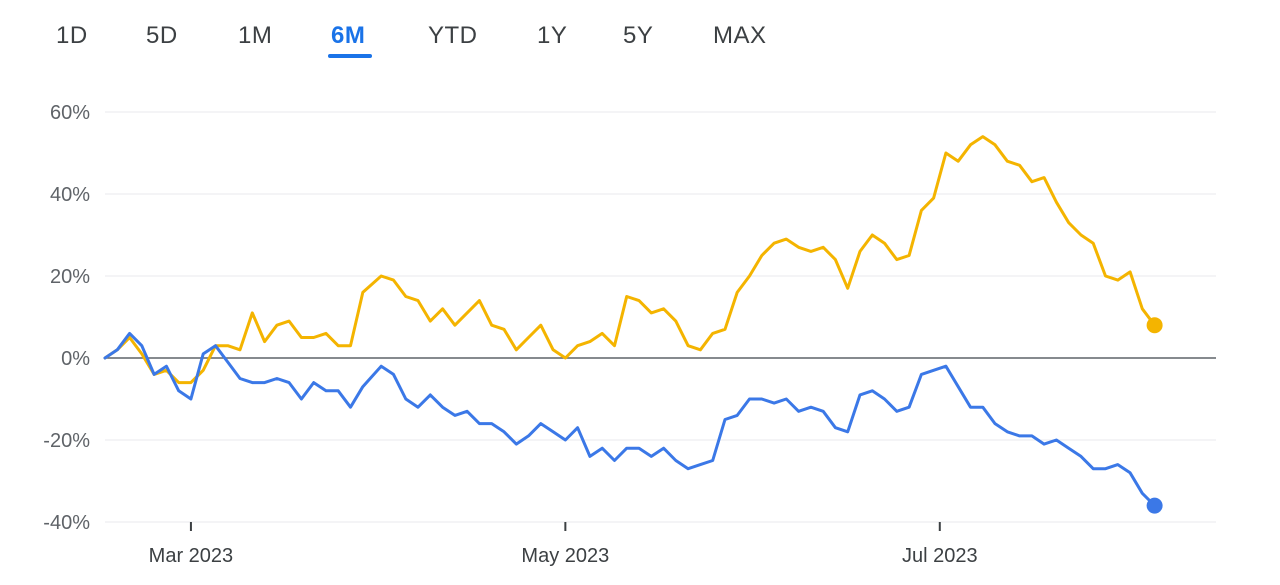  I want to click on x-tick-label: Mar 2023, so click(191, 556).